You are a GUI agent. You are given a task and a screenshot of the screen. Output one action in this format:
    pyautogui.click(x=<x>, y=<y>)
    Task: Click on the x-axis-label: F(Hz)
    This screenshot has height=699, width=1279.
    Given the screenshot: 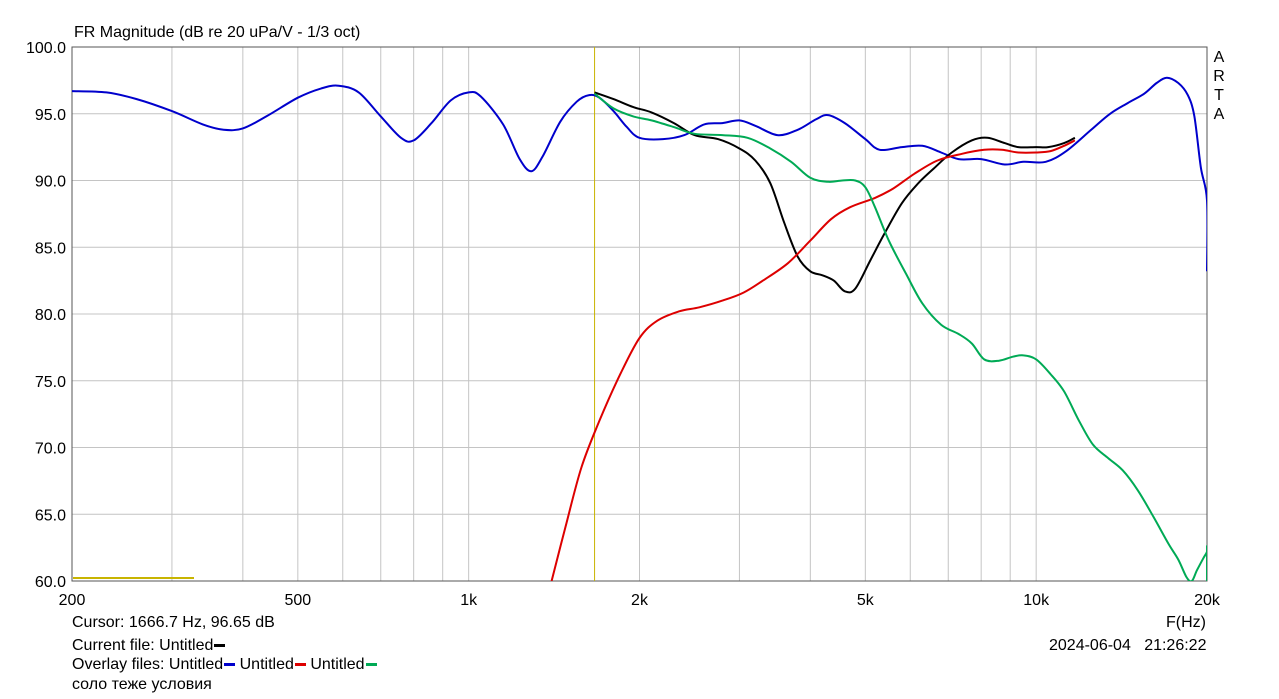 What is the action you would take?
    pyautogui.click(x=1186, y=622)
    